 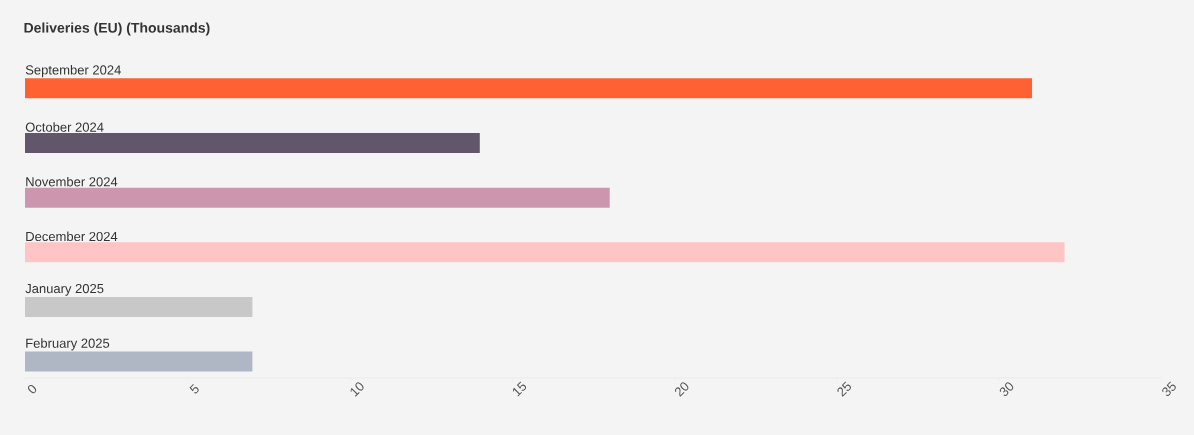 What do you see at coordinates (844, 389) in the screenshot?
I see `x-tick-label: 25` at bounding box center [844, 389].